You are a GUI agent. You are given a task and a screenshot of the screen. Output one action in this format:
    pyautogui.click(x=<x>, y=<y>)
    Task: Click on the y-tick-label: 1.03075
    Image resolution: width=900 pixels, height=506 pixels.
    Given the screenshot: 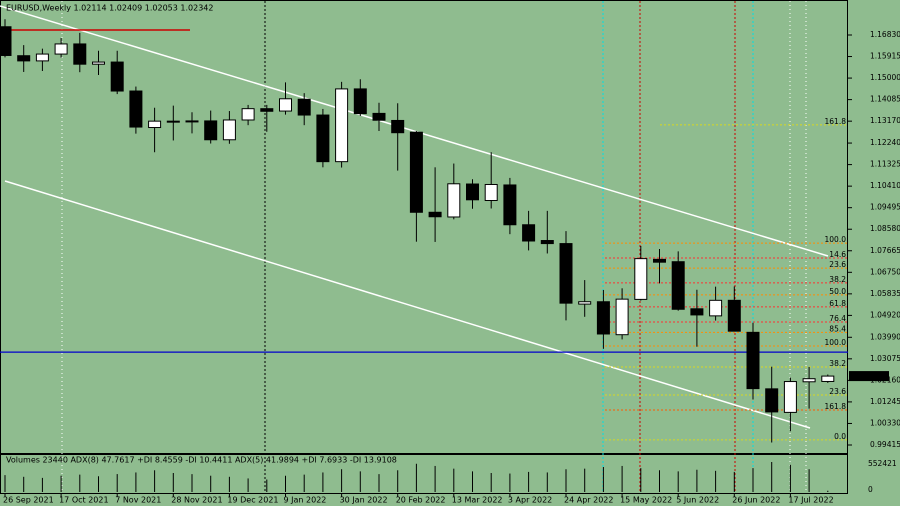 What is the action you would take?
    pyautogui.click(x=885, y=358)
    